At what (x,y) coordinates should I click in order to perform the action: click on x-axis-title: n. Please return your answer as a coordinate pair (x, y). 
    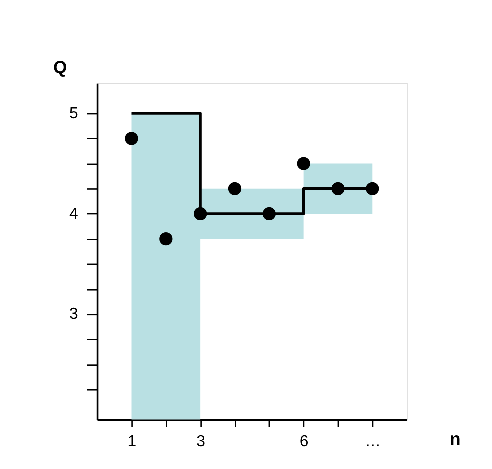
    Looking at the image, I should click on (455, 438).